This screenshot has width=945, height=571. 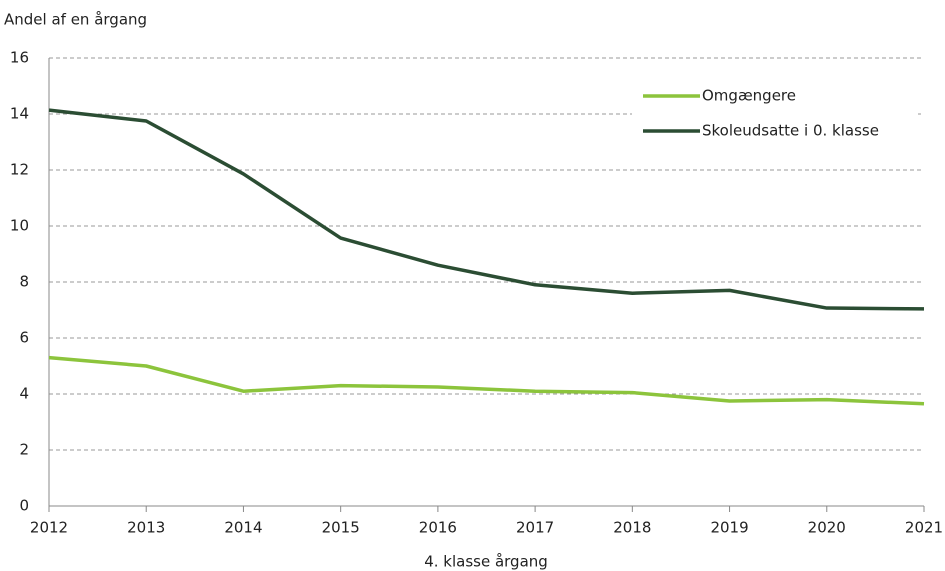 I want to click on x-tick-label: 2018, so click(x=632, y=528).